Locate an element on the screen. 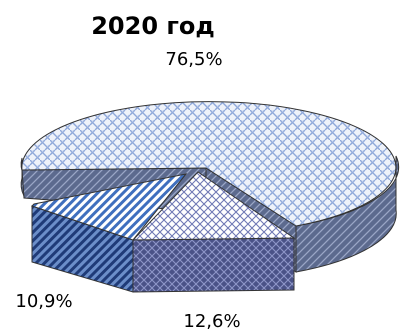  data-label-10-9: 10,9% is located at coordinates (43, 301).